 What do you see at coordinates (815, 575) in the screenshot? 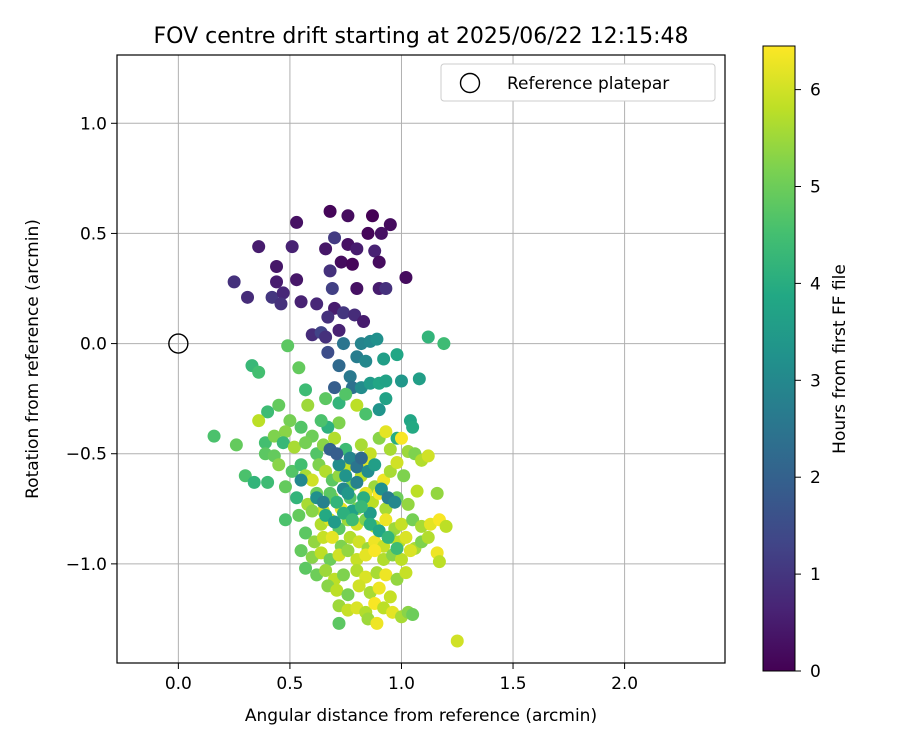
I see `colorbar-tick-label: 1` at bounding box center [815, 575].